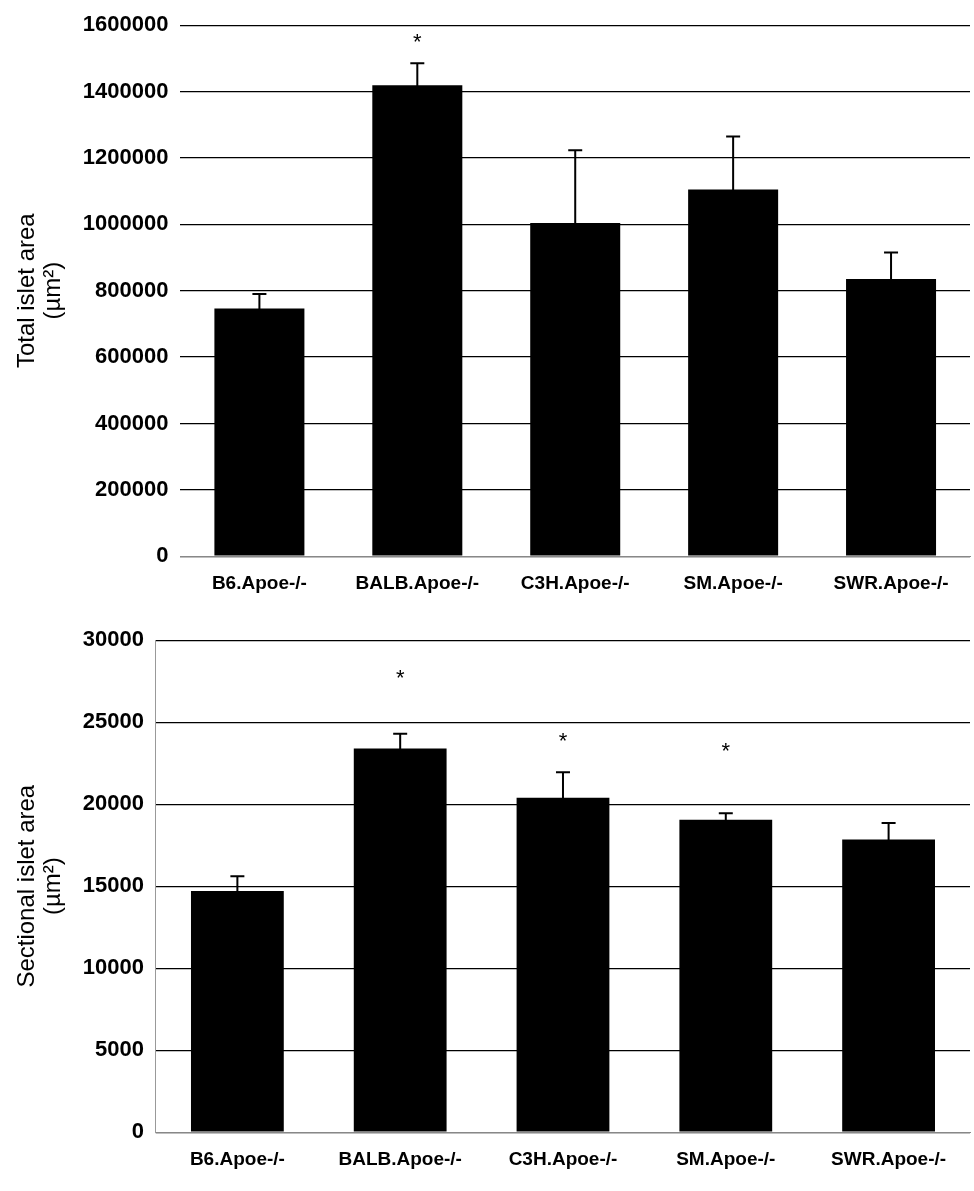 The height and width of the screenshot is (1191, 974). I want to click on y-tick-label: 1600000, so click(125, 24).